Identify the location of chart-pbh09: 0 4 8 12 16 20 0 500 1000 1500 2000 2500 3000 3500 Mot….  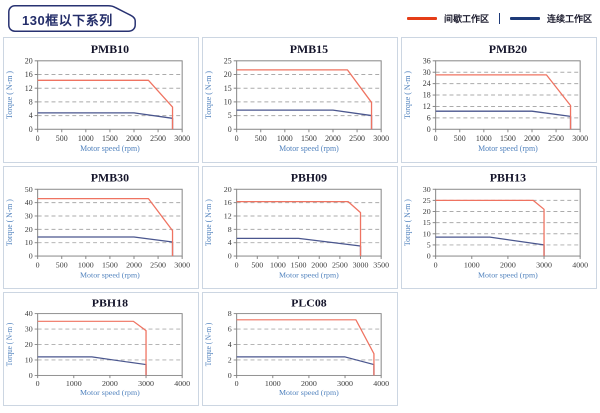
(296, 226).